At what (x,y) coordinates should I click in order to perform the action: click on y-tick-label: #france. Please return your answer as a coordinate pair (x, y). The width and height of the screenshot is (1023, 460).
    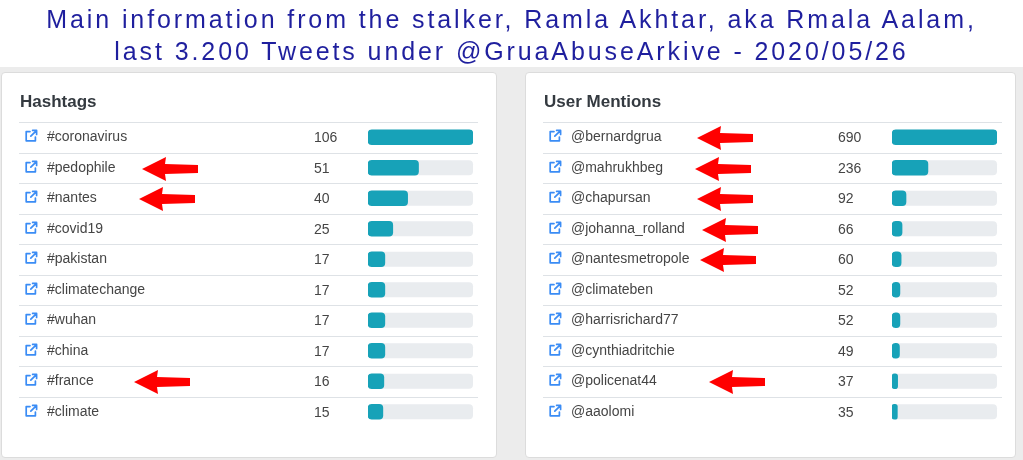
    Looking at the image, I should click on (70, 380).